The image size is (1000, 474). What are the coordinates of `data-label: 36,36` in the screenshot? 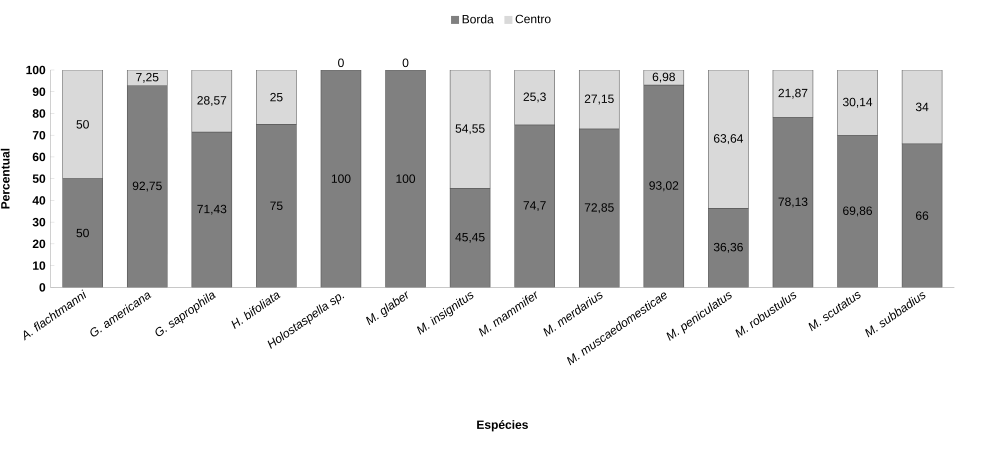 It's located at (728, 247).